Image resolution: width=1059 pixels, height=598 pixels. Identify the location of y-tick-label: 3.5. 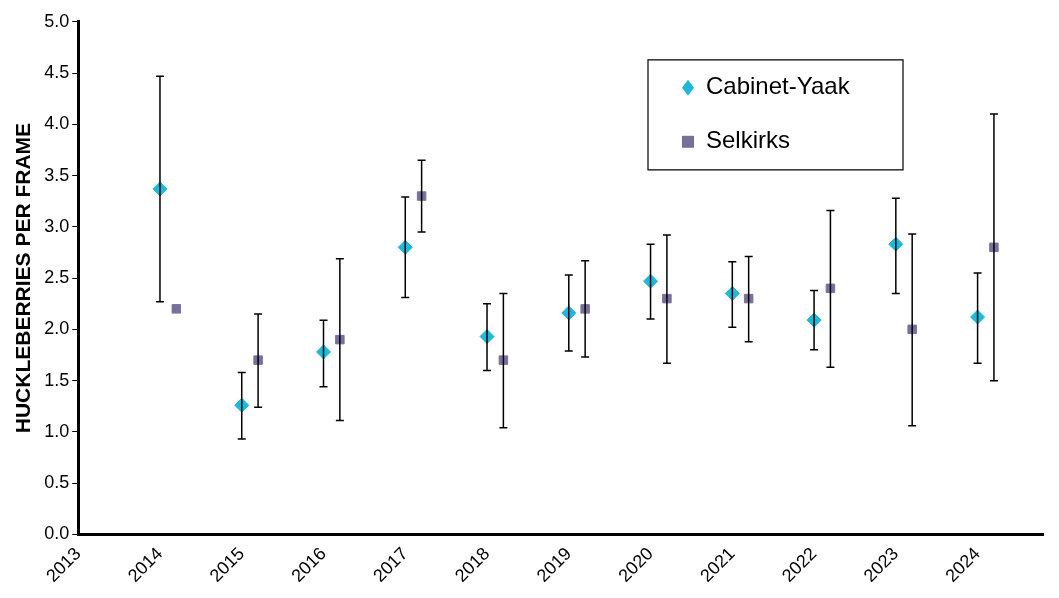
(57, 174).